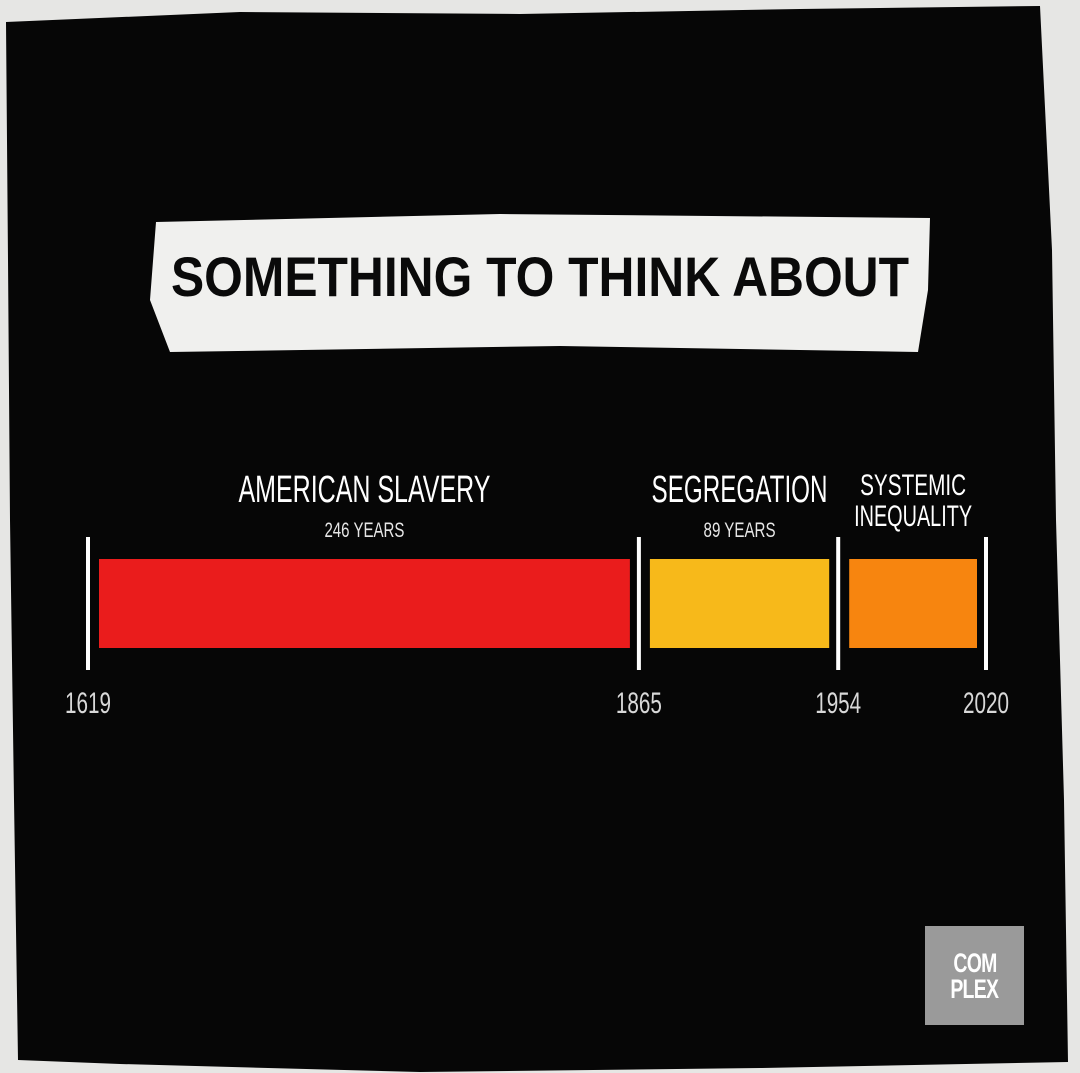  What do you see at coordinates (639, 703) in the screenshot?
I see `tick-label-1865: 1865` at bounding box center [639, 703].